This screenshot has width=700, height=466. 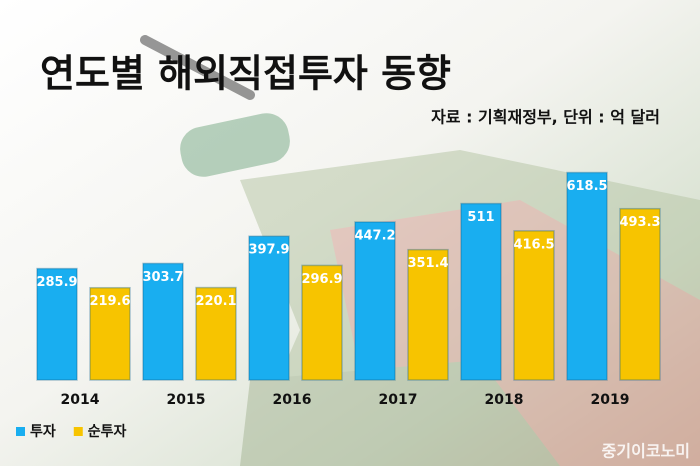 I want to click on value-label: 219.6, so click(x=109, y=301).